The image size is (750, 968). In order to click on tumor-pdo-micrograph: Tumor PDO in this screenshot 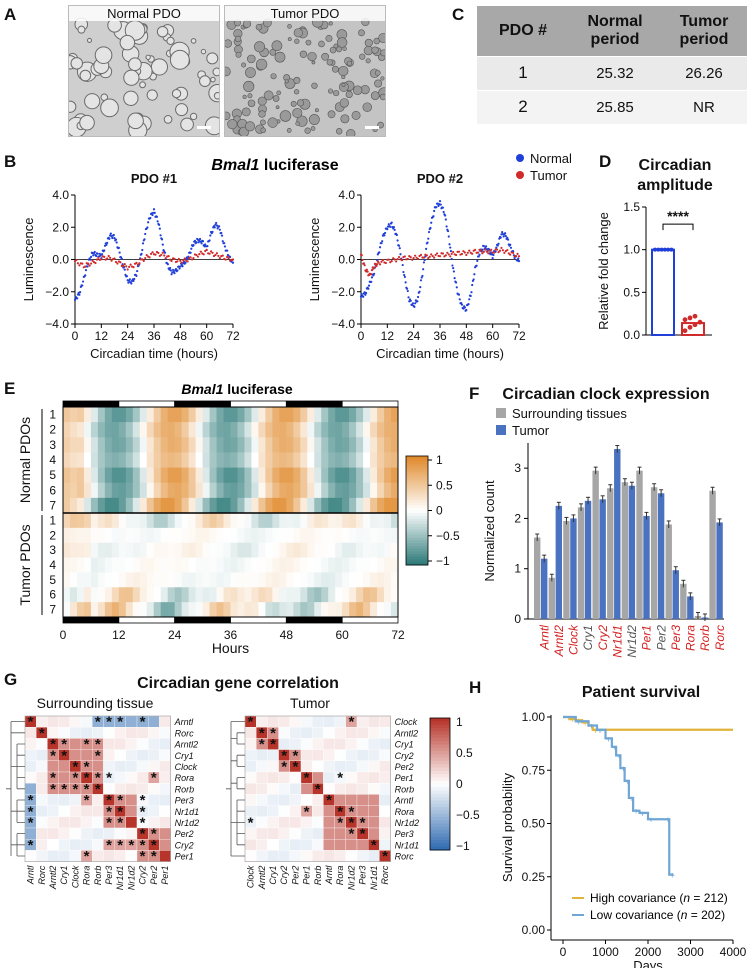, I will do `click(305, 71)`.